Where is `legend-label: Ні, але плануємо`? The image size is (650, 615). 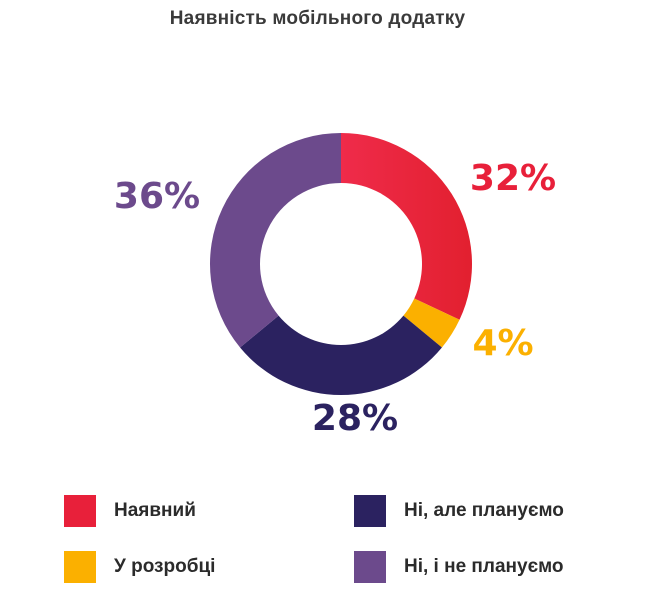 legend-label: Ні, але плануємо is located at coordinates (484, 510).